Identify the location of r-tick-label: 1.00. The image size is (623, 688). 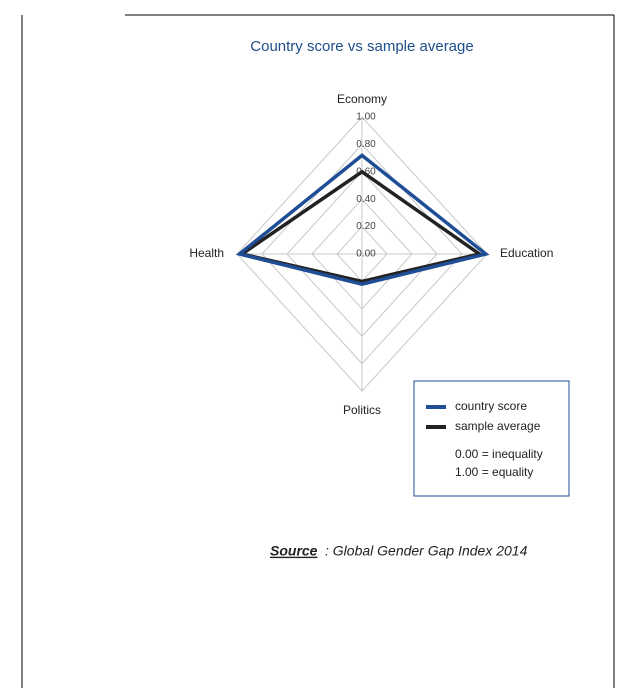
(366, 117).